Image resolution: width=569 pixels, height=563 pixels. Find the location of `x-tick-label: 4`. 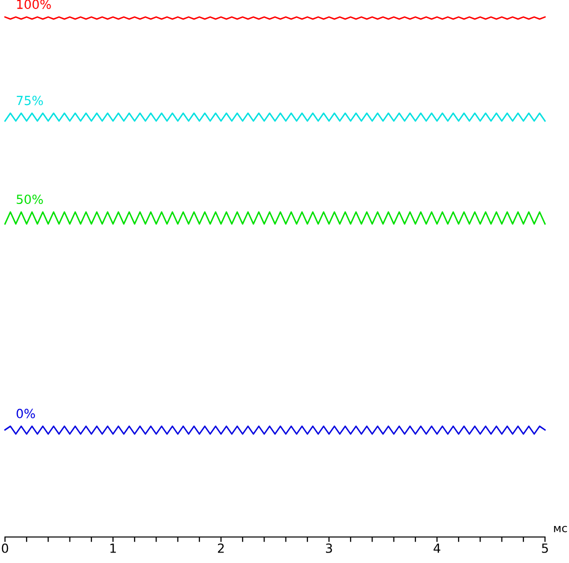

x-tick-label: 4 is located at coordinates (437, 548).